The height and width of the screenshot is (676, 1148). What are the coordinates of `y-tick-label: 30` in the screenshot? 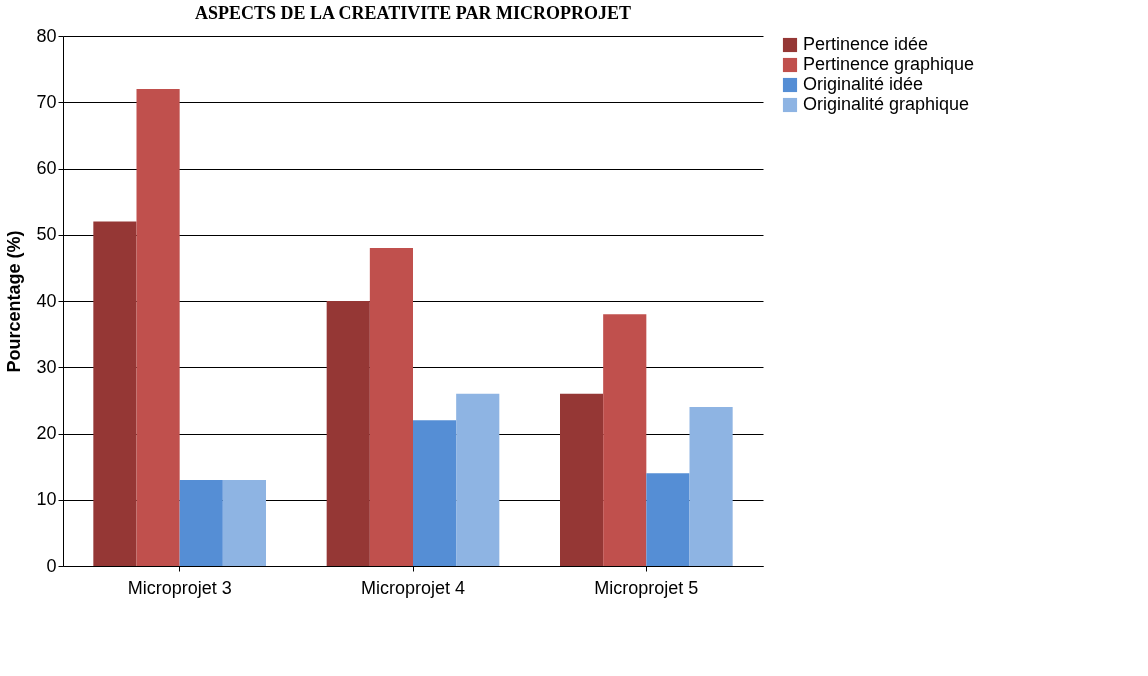 It's located at (46, 366).